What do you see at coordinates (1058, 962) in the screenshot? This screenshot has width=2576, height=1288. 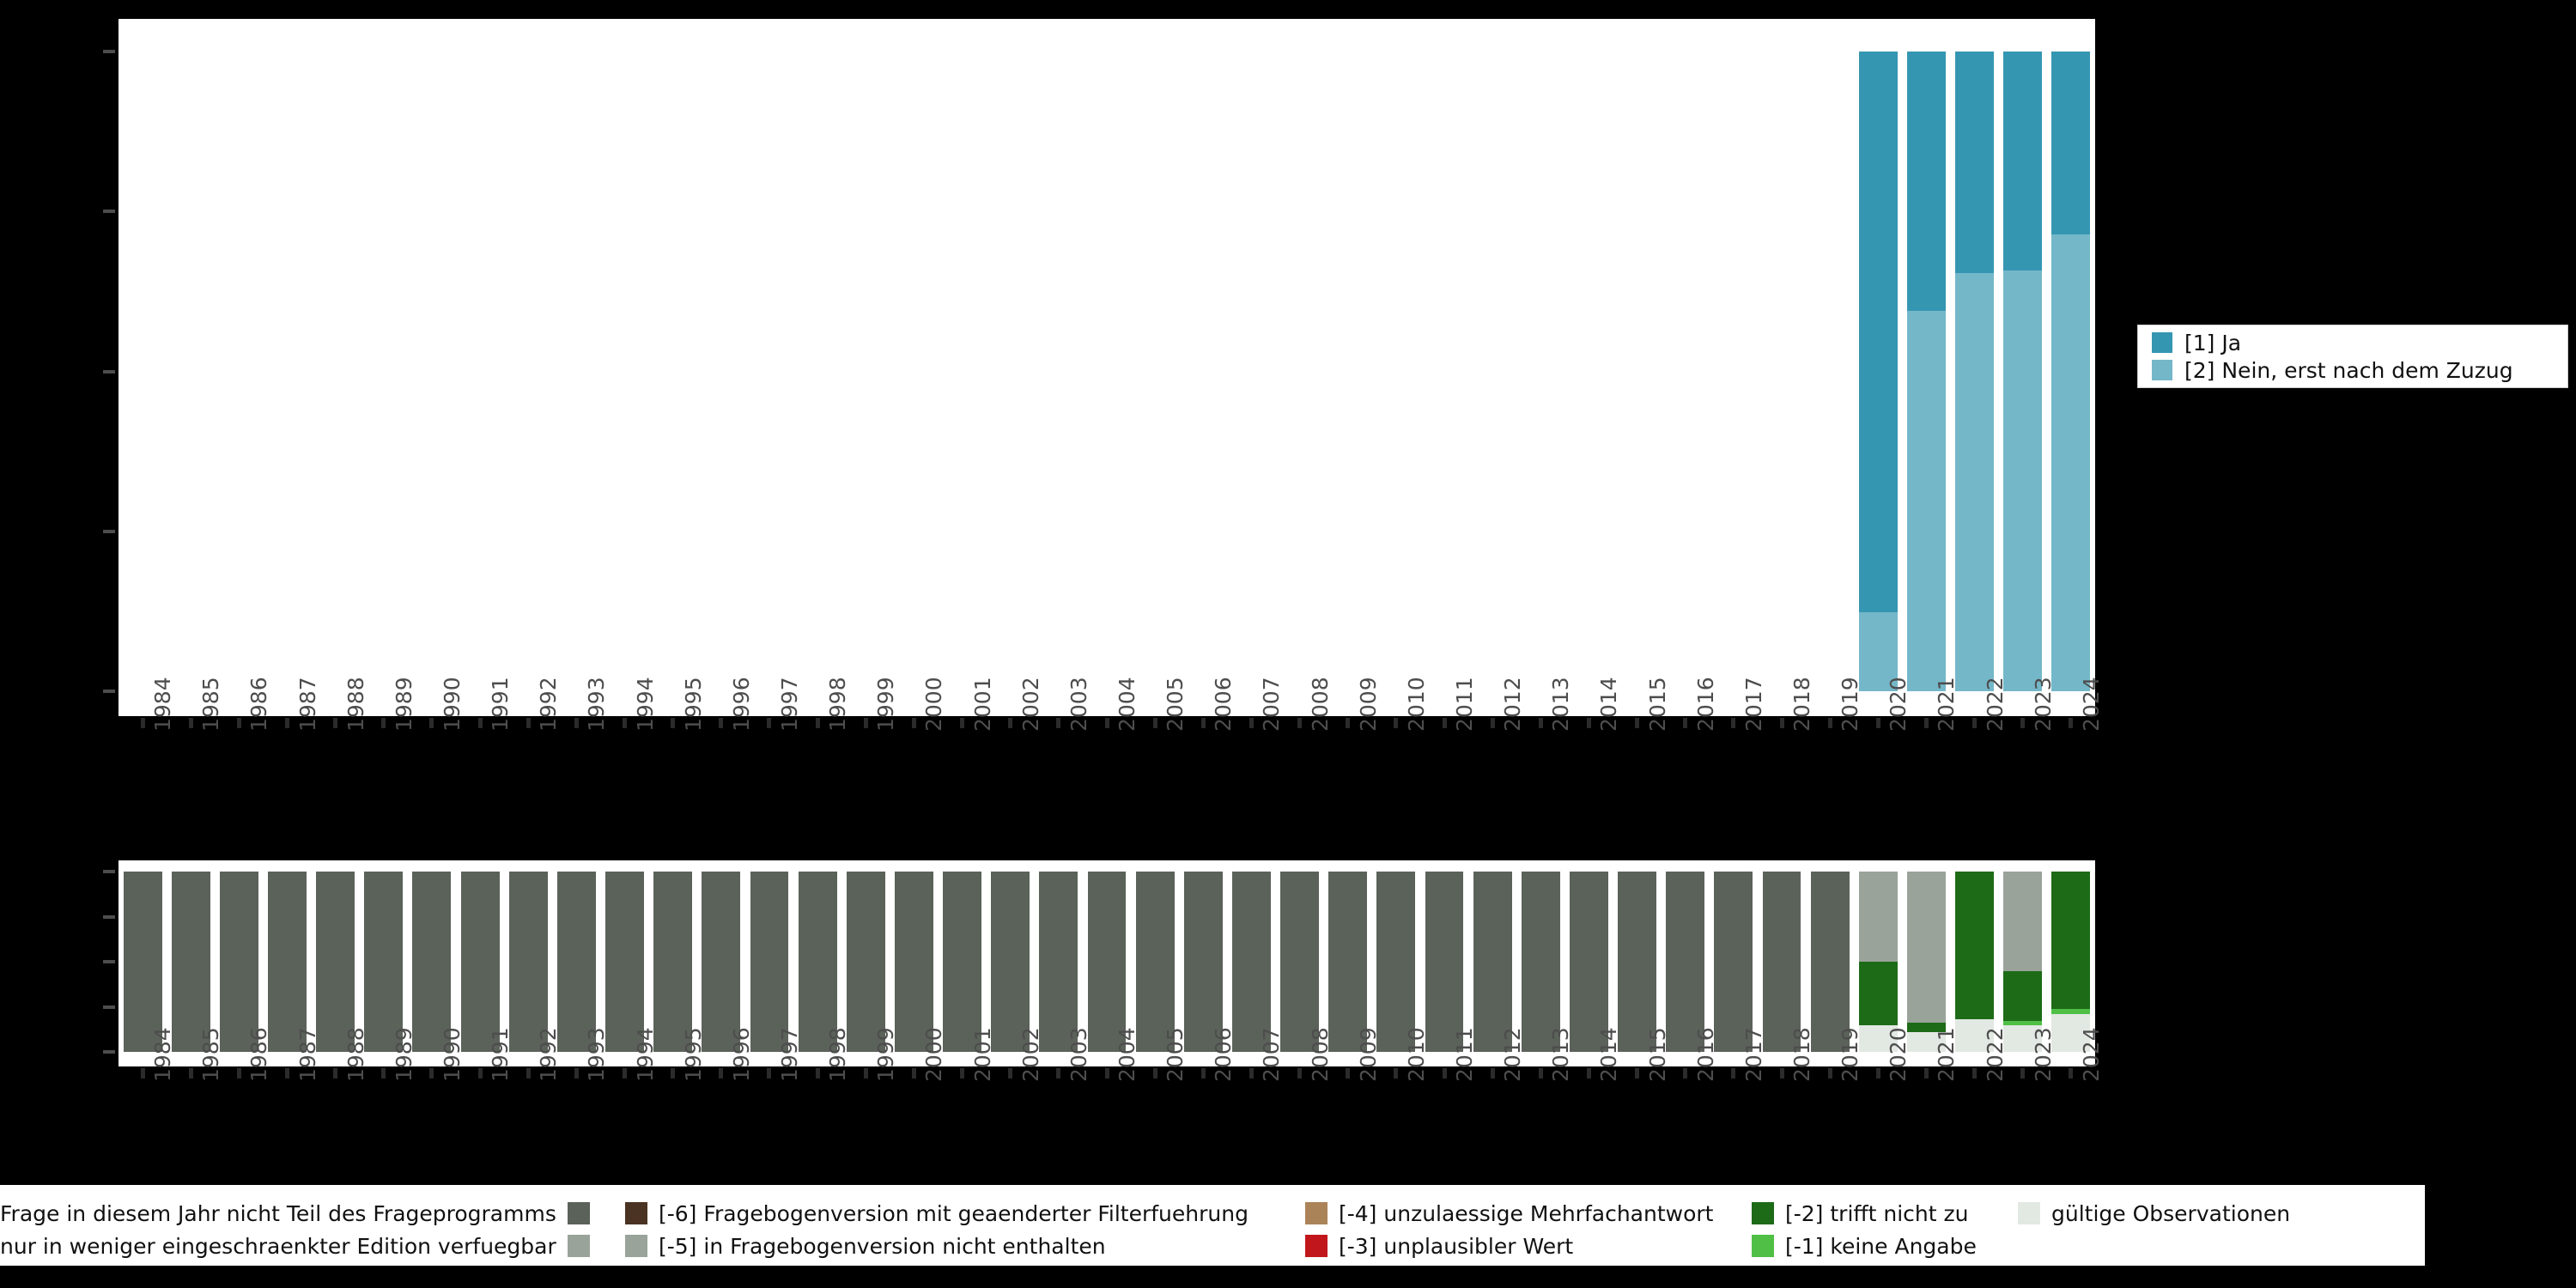 I see `quality-bar-2003` at bounding box center [1058, 962].